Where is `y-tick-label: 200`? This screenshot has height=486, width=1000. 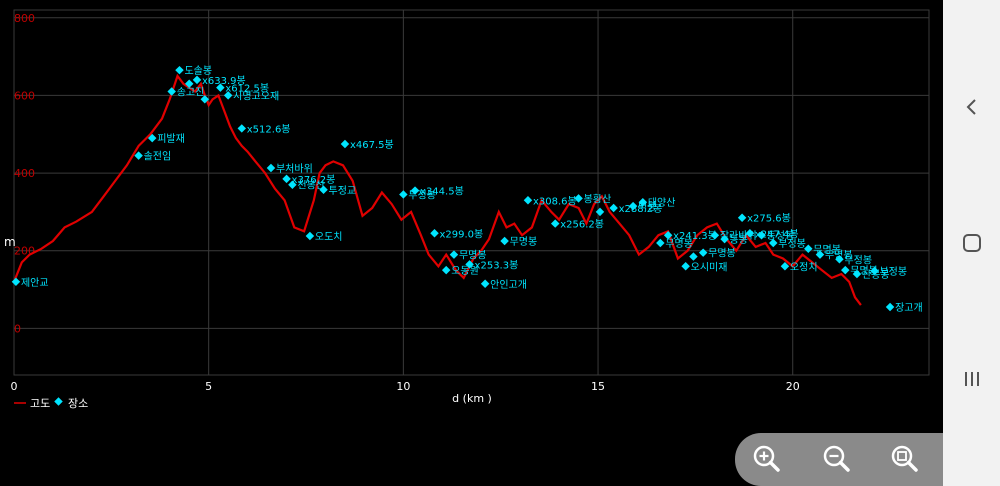 y-tick-label: 200 is located at coordinates (24, 251).